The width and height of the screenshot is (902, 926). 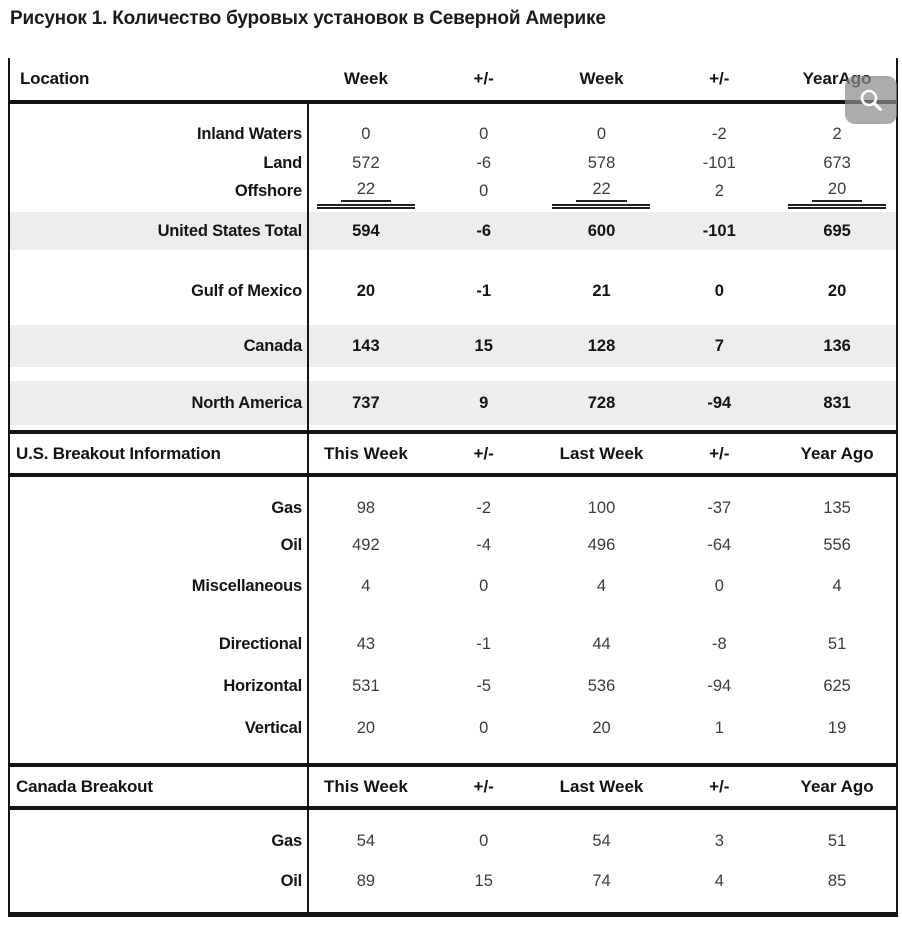 I want to click on cell-value: 578, so click(x=601, y=163).